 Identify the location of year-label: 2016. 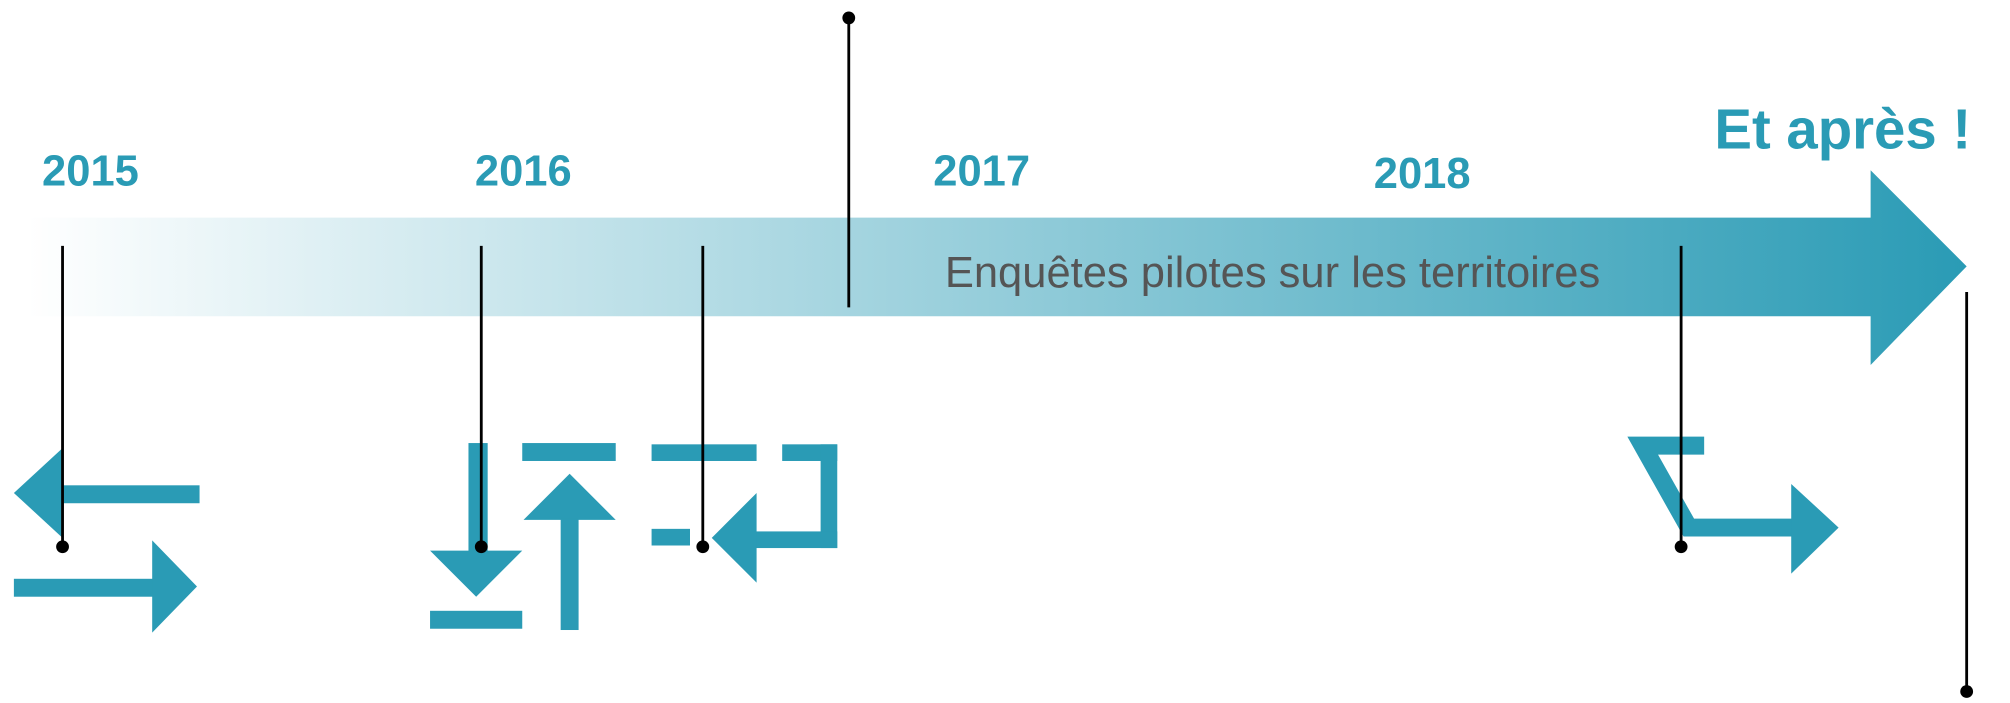
(523, 172).